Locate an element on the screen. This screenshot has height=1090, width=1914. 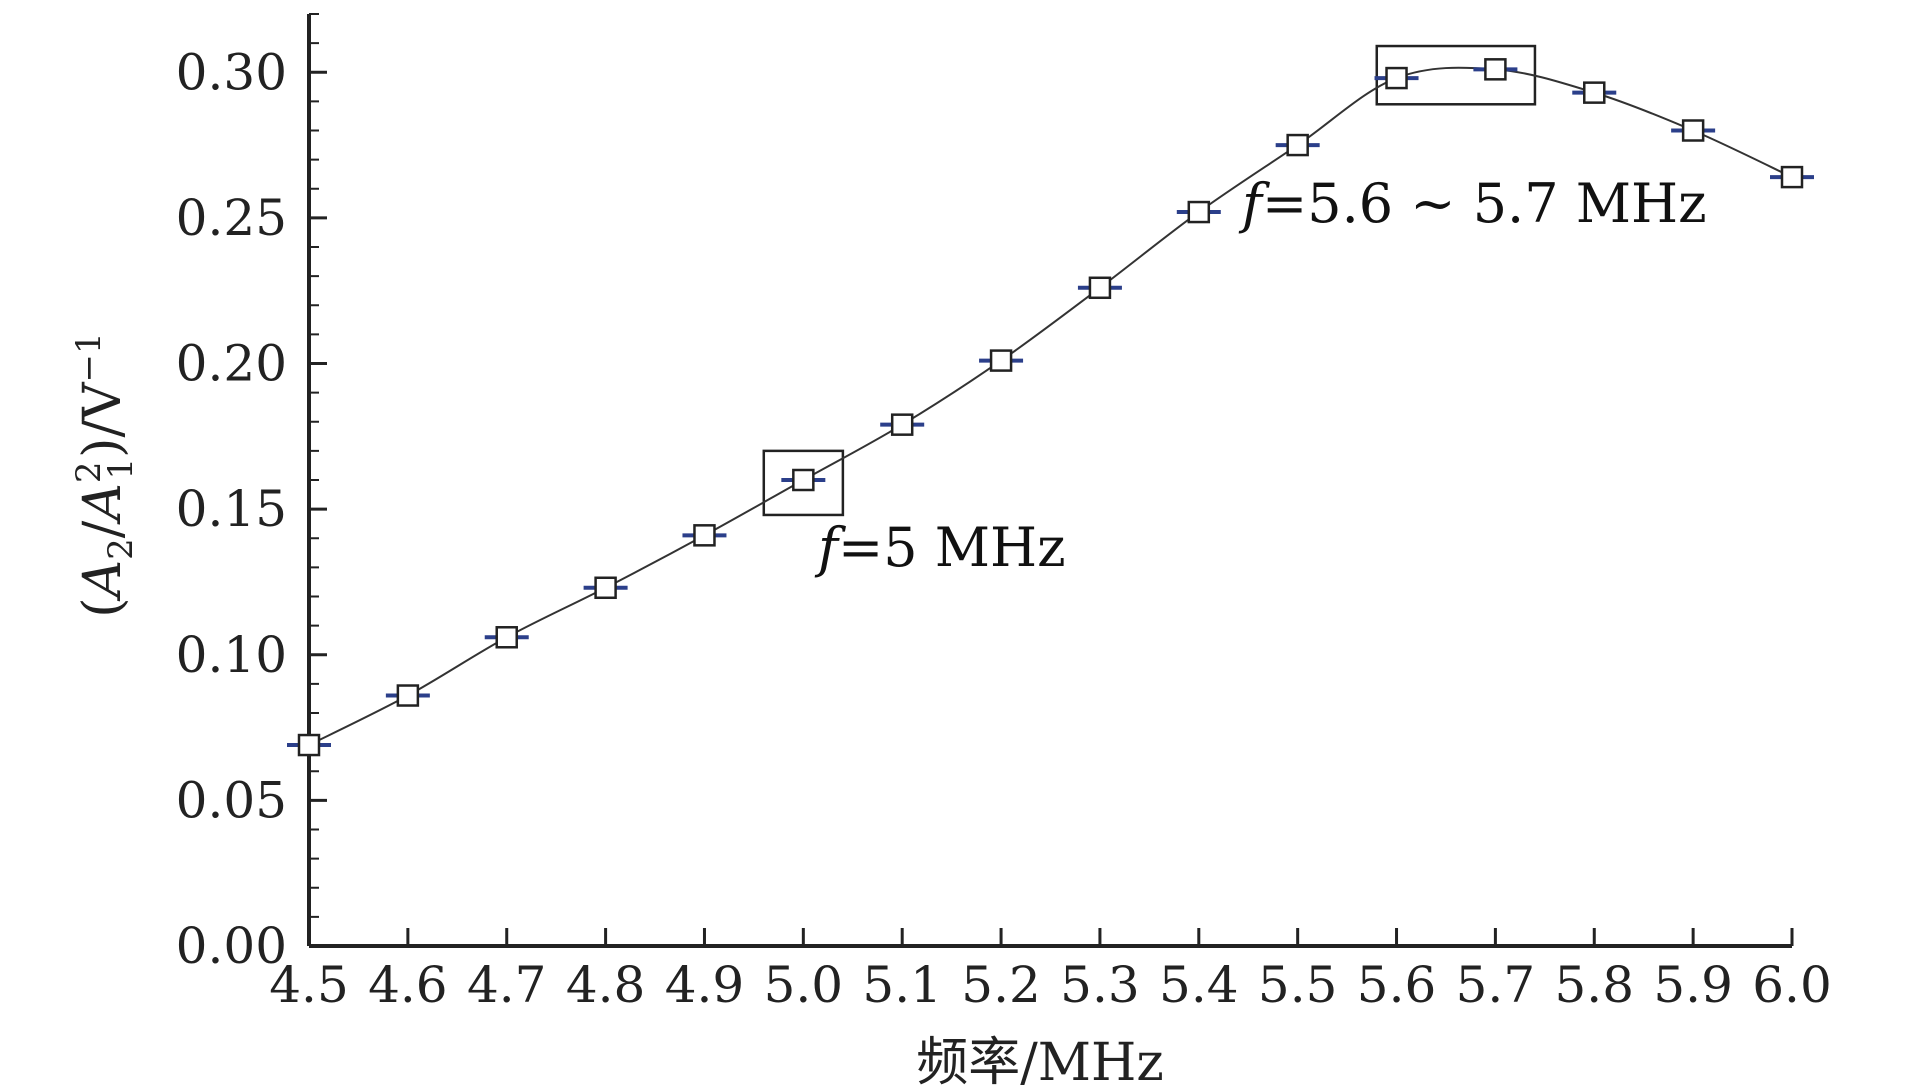
y-tick-label: 0.00 is located at coordinates (231, 946).